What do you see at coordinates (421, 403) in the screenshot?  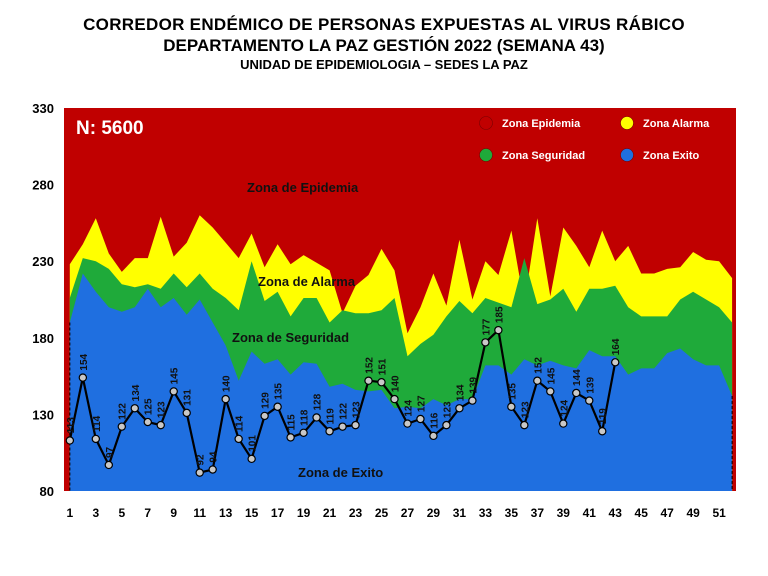 I see `case-data-label: 127` at bounding box center [421, 403].